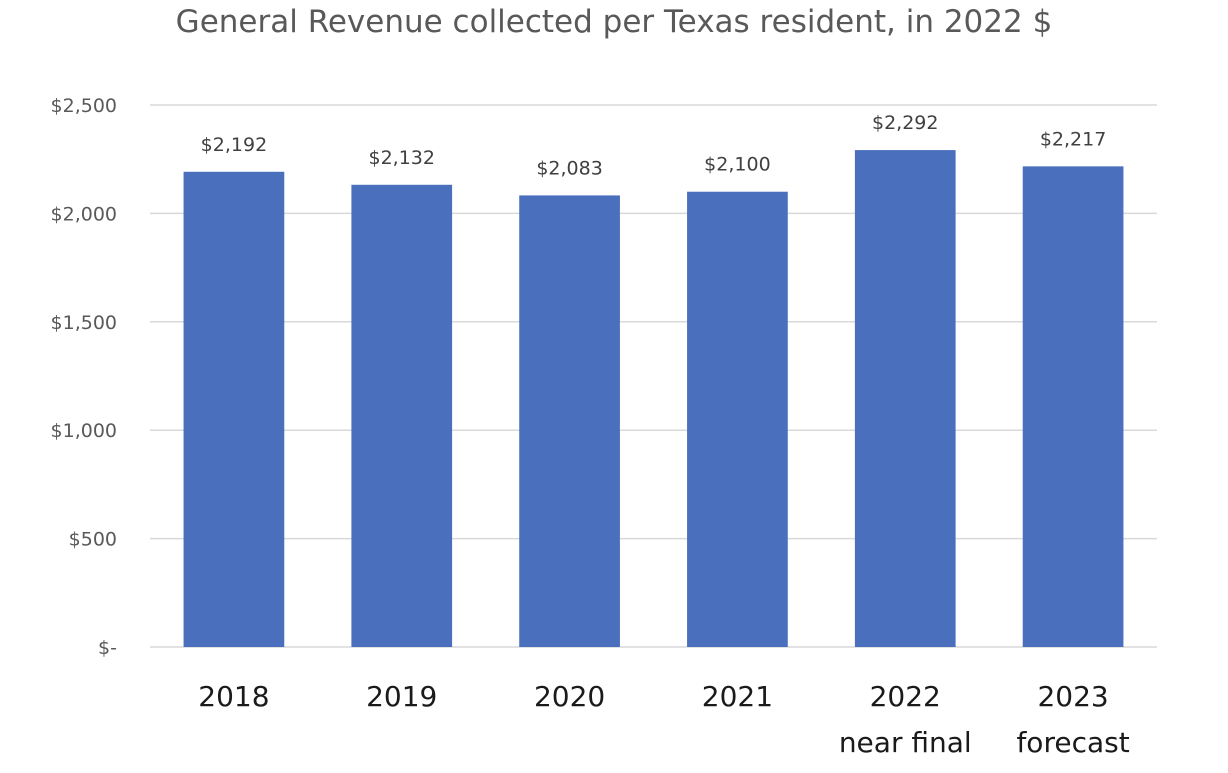 The image size is (1228, 773). What do you see at coordinates (1072, 742) in the screenshot?
I see `x-tick-label: forecast` at bounding box center [1072, 742].